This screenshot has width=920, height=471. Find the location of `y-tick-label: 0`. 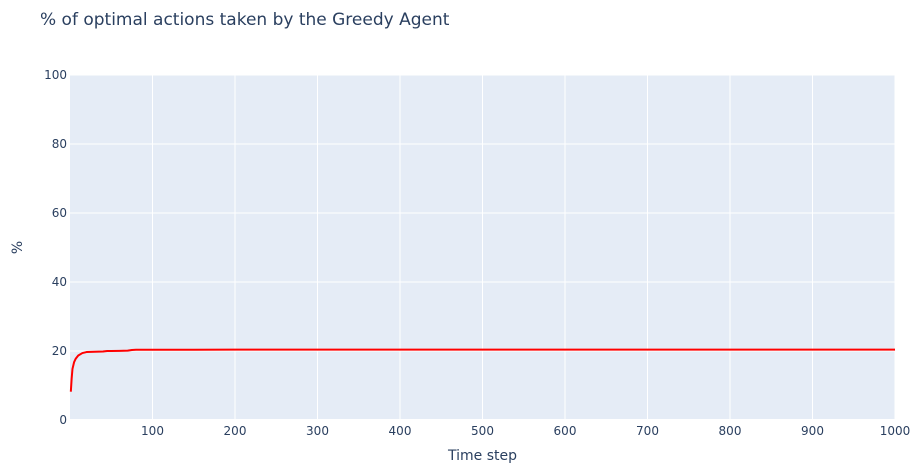

y-tick-label: 0 is located at coordinates (63, 420).